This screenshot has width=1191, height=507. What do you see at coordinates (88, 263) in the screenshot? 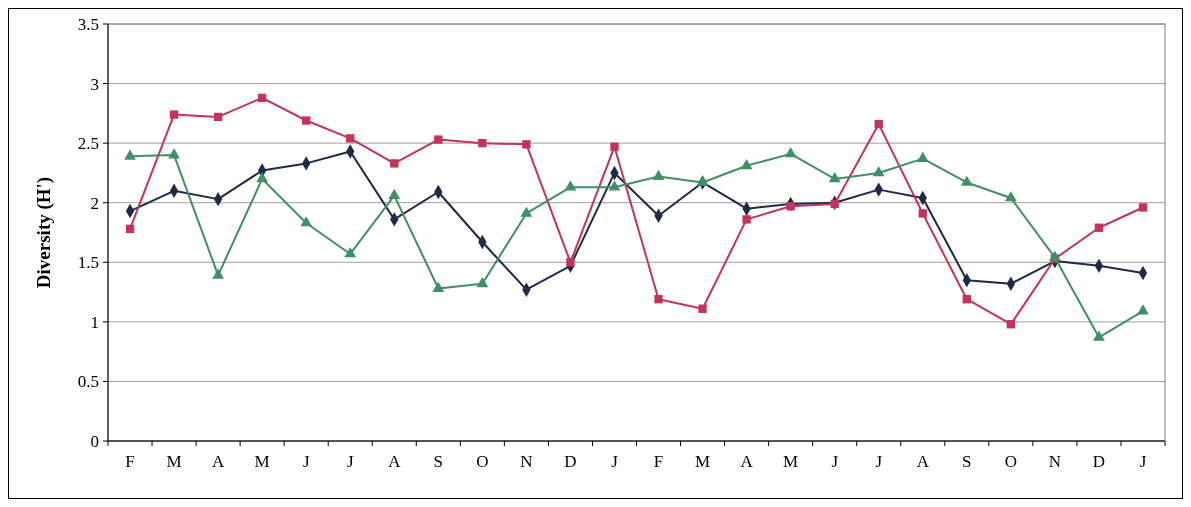
I see `y-tick-label: 1.5` at bounding box center [88, 263].